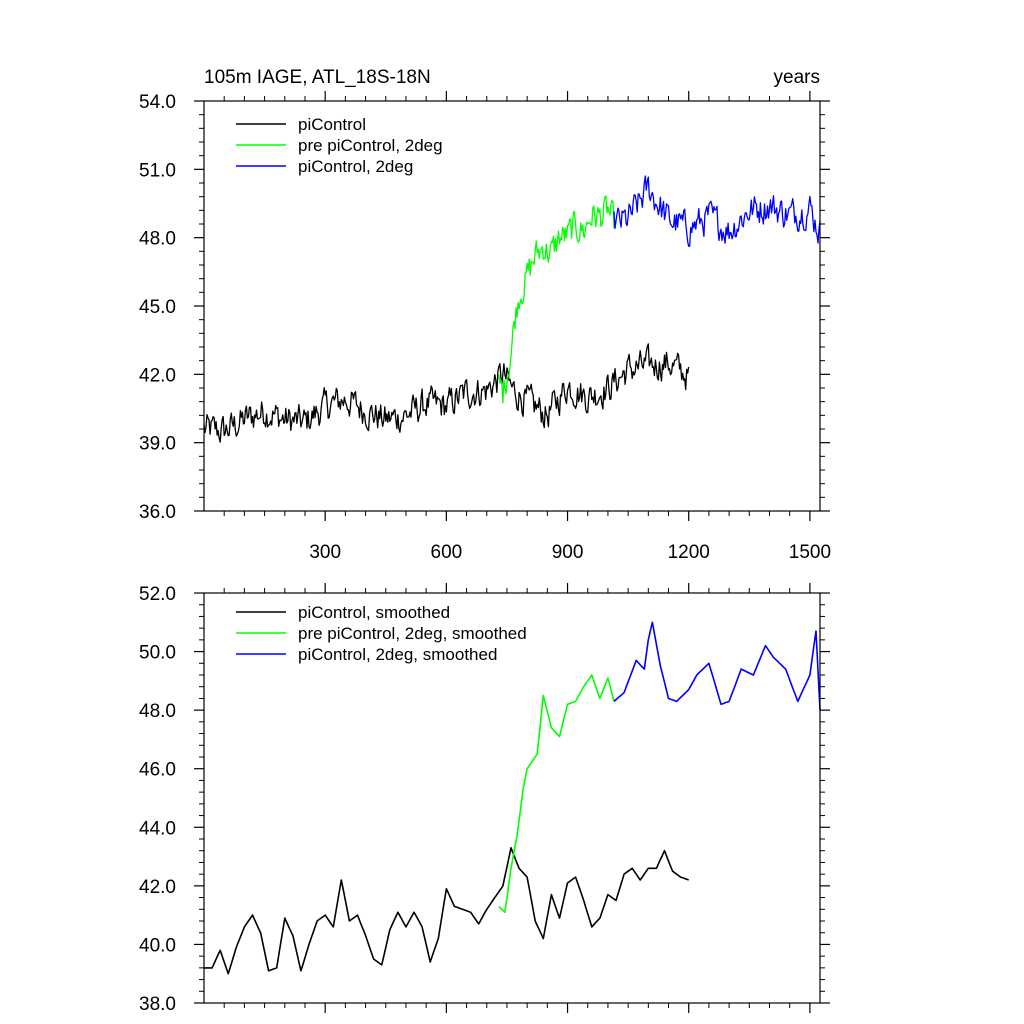 Image resolution: width=1024 pixels, height=1024 pixels. What do you see at coordinates (355, 166) in the screenshot?
I see `legend-label-2: piControl, 2deg` at bounding box center [355, 166].